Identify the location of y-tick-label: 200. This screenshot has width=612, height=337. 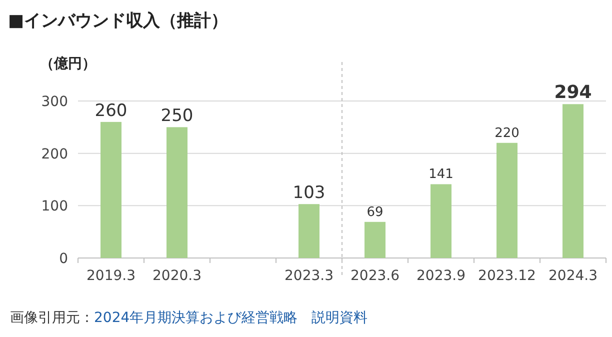
(54, 154).